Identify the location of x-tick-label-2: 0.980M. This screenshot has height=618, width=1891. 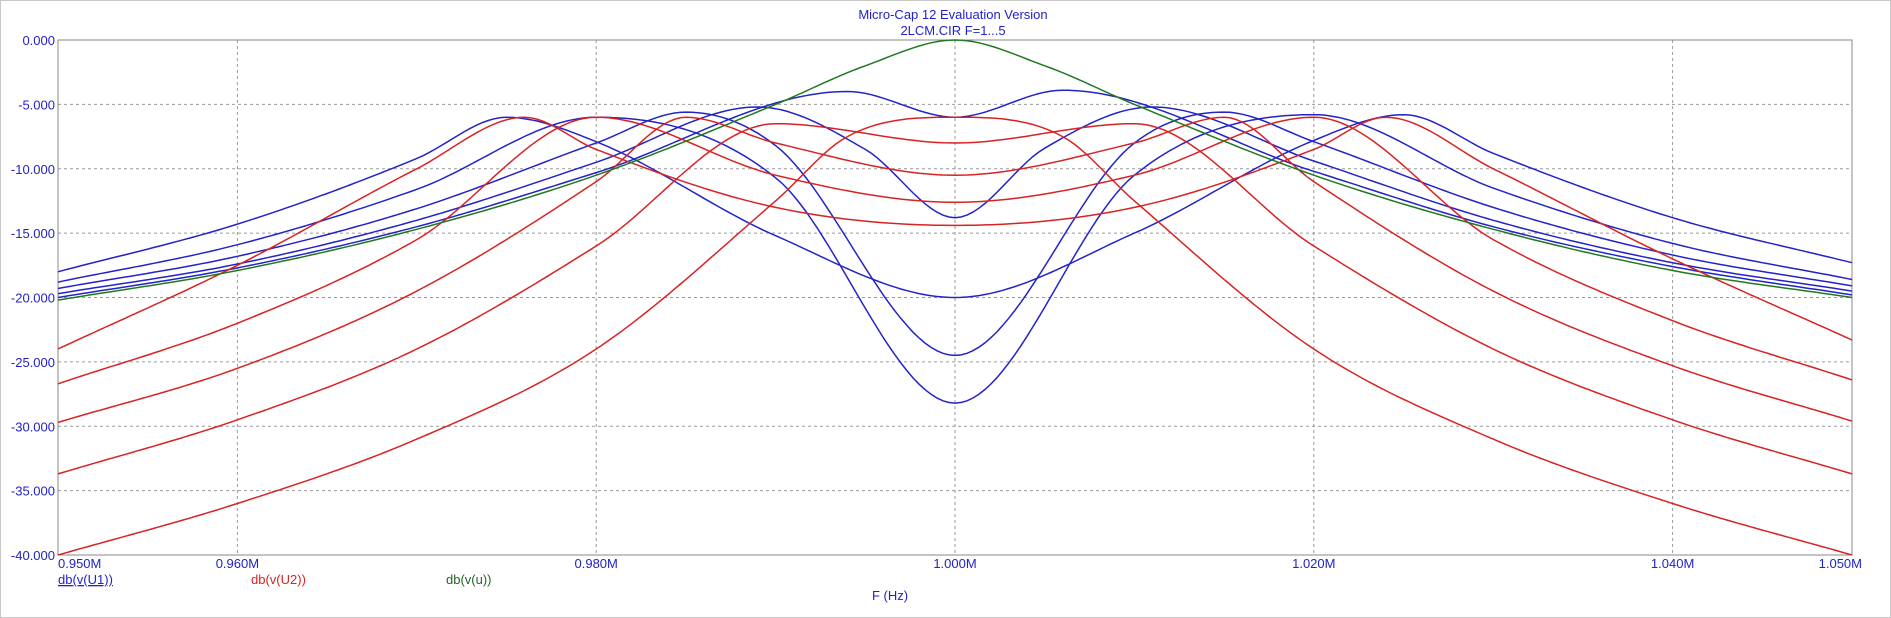
(596, 563).